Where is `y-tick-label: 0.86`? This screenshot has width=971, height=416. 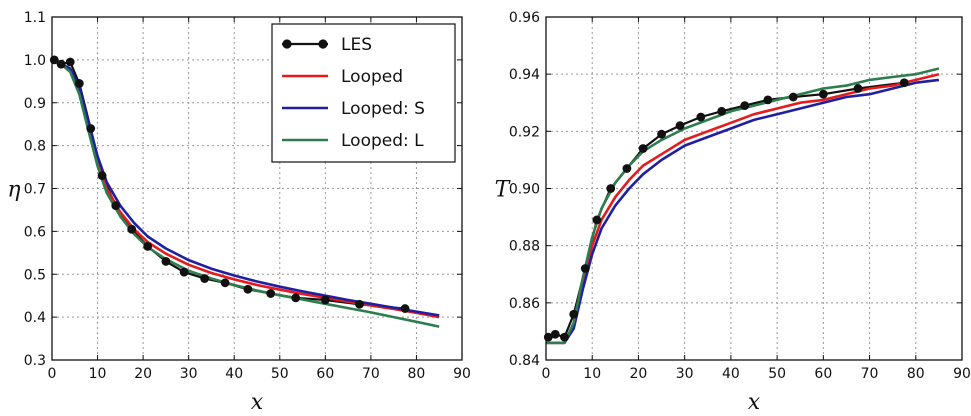
y-tick-label: 0.86 is located at coordinates (524, 304).